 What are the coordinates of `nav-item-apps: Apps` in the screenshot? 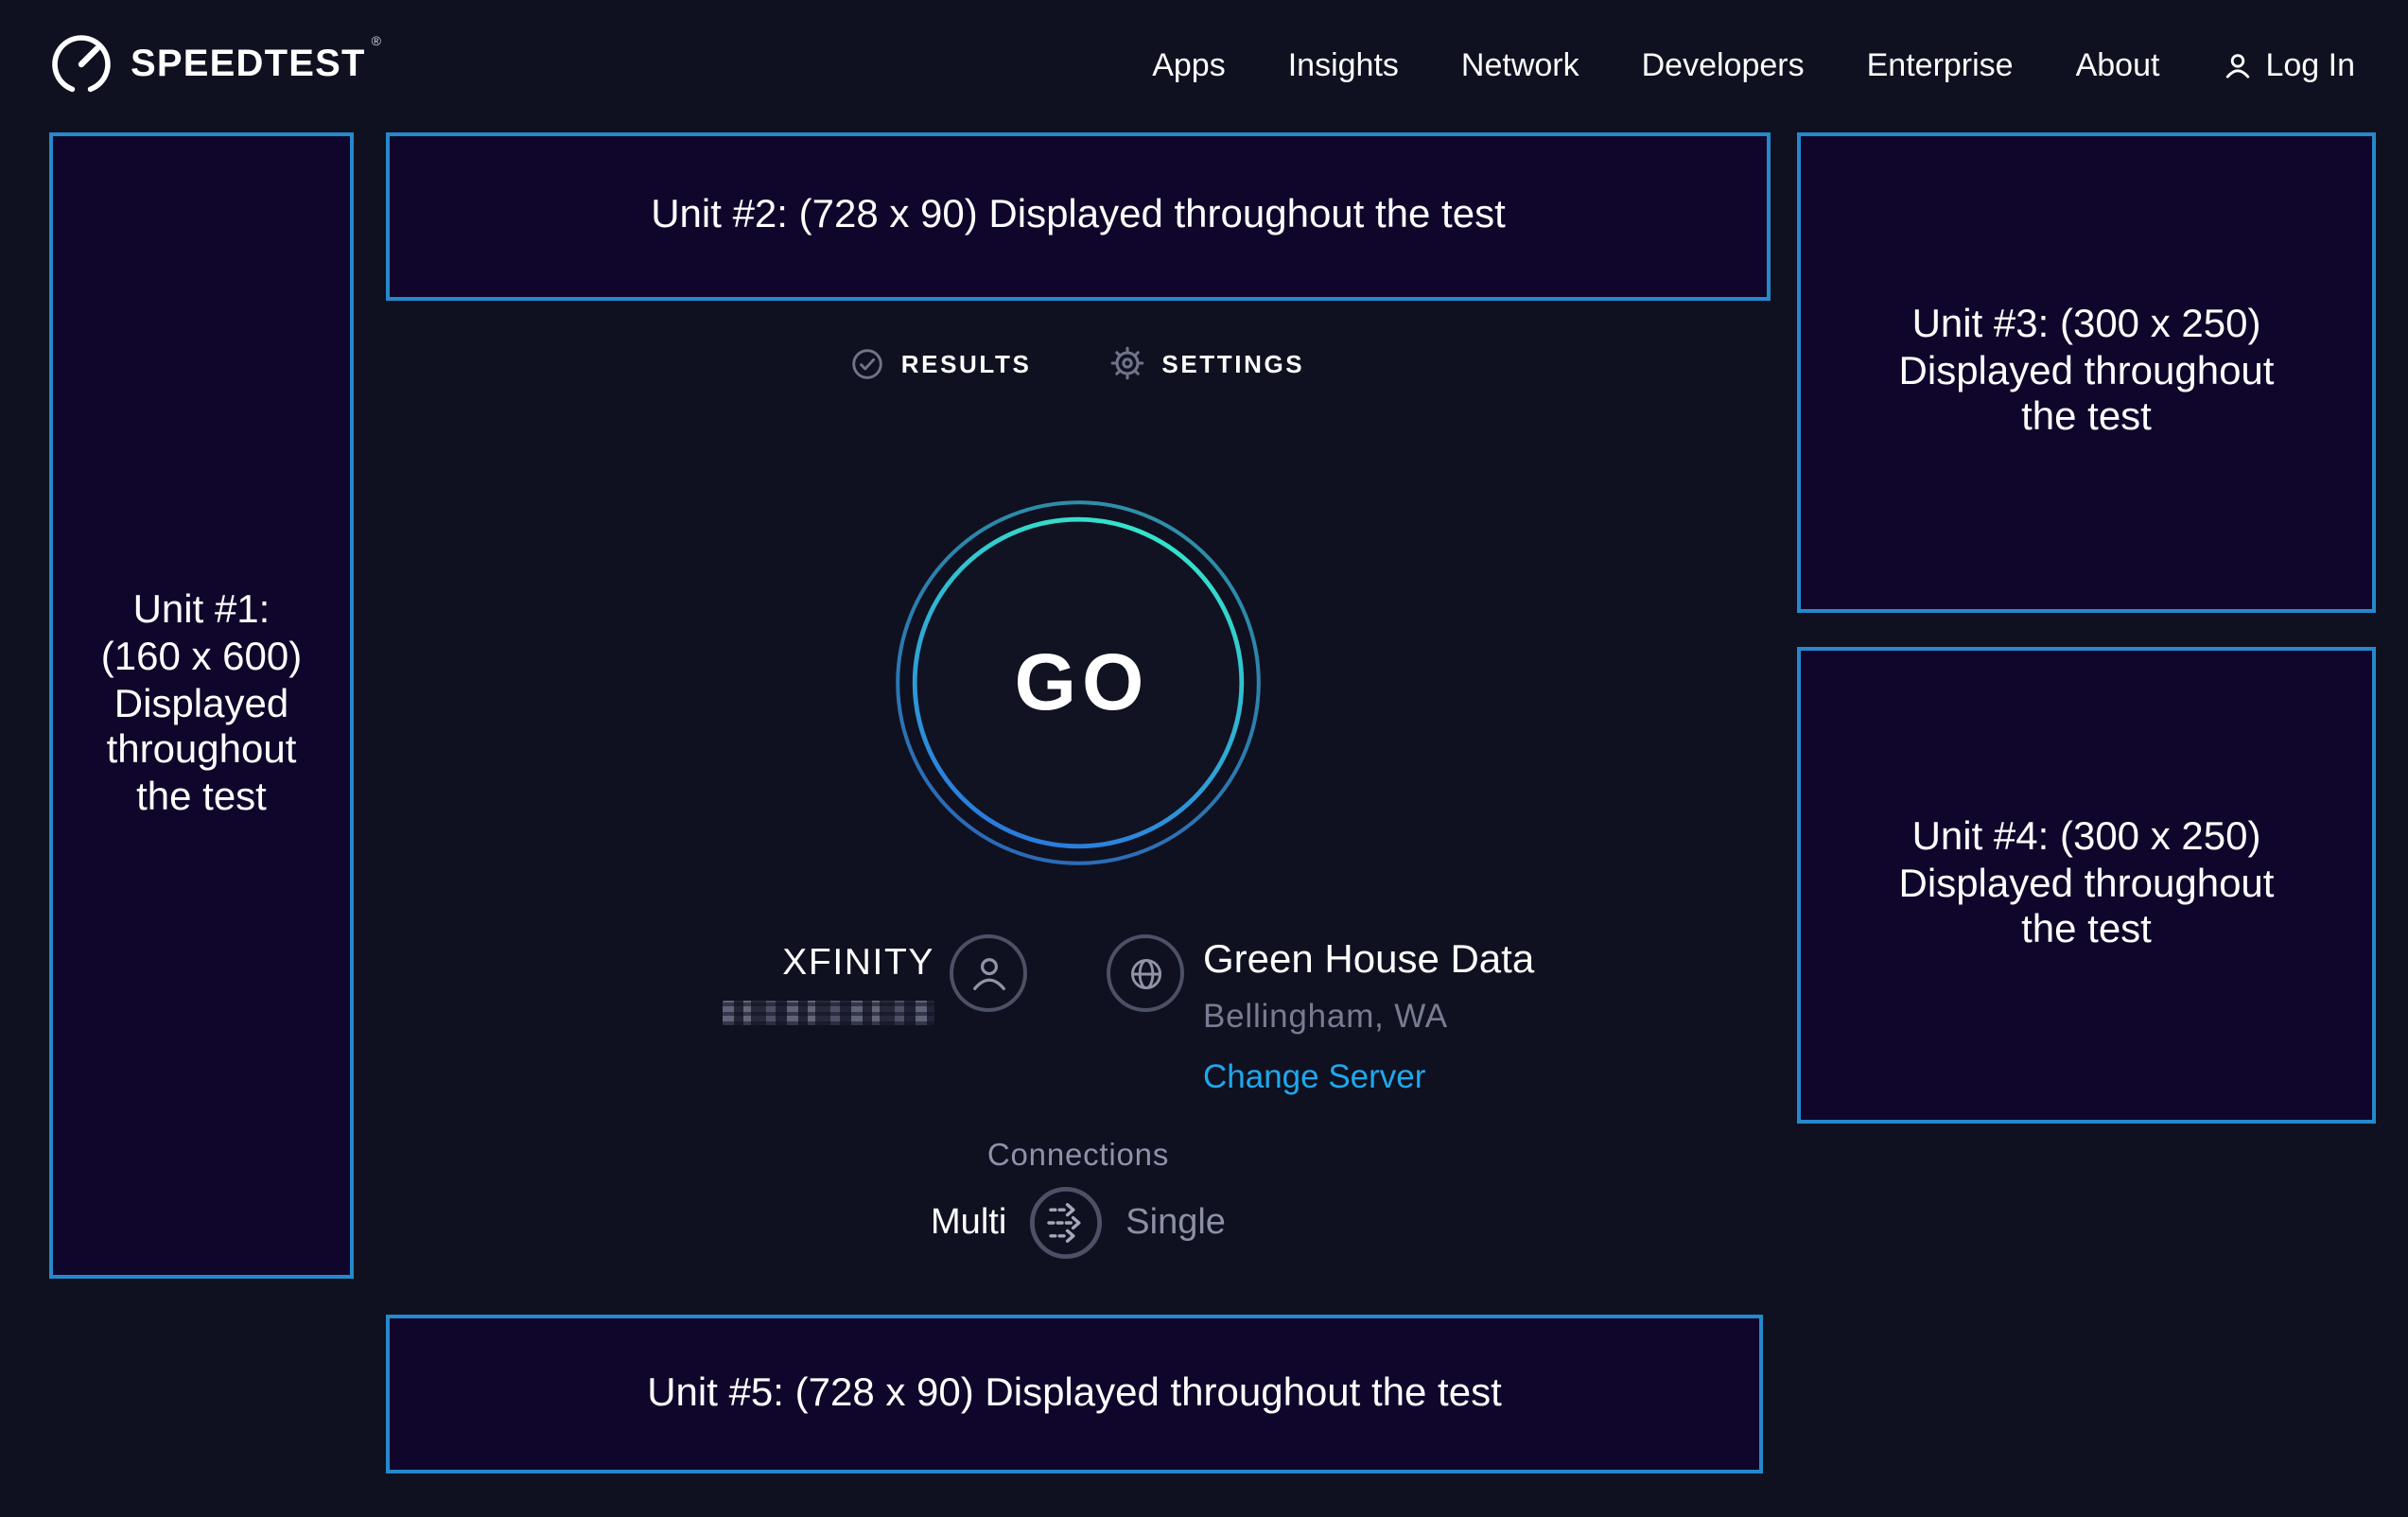 It's located at (1189, 65).